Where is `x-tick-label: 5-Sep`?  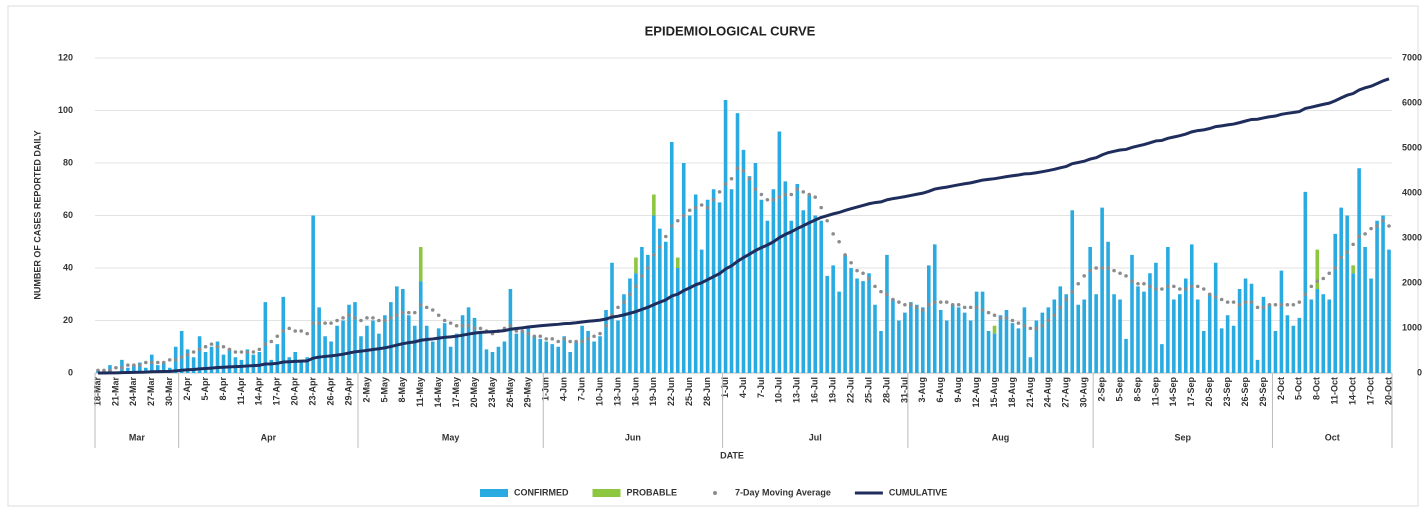 x-tick-label: 5-Sep is located at coordinates (1119, 389).